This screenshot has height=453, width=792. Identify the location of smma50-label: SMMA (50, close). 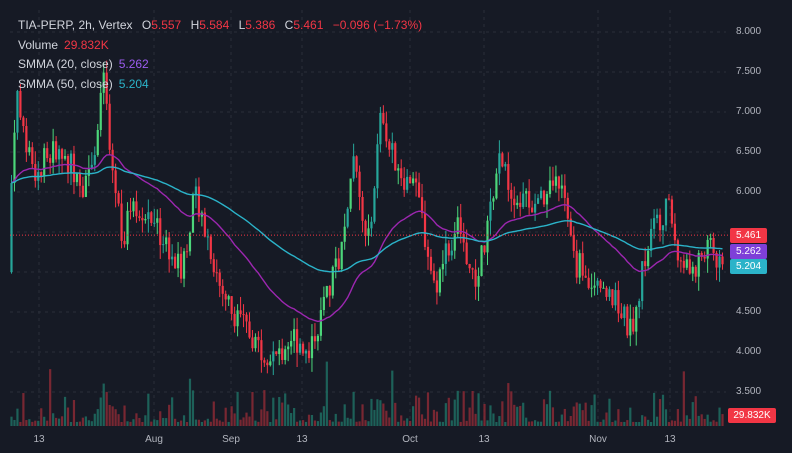
(65, 83).